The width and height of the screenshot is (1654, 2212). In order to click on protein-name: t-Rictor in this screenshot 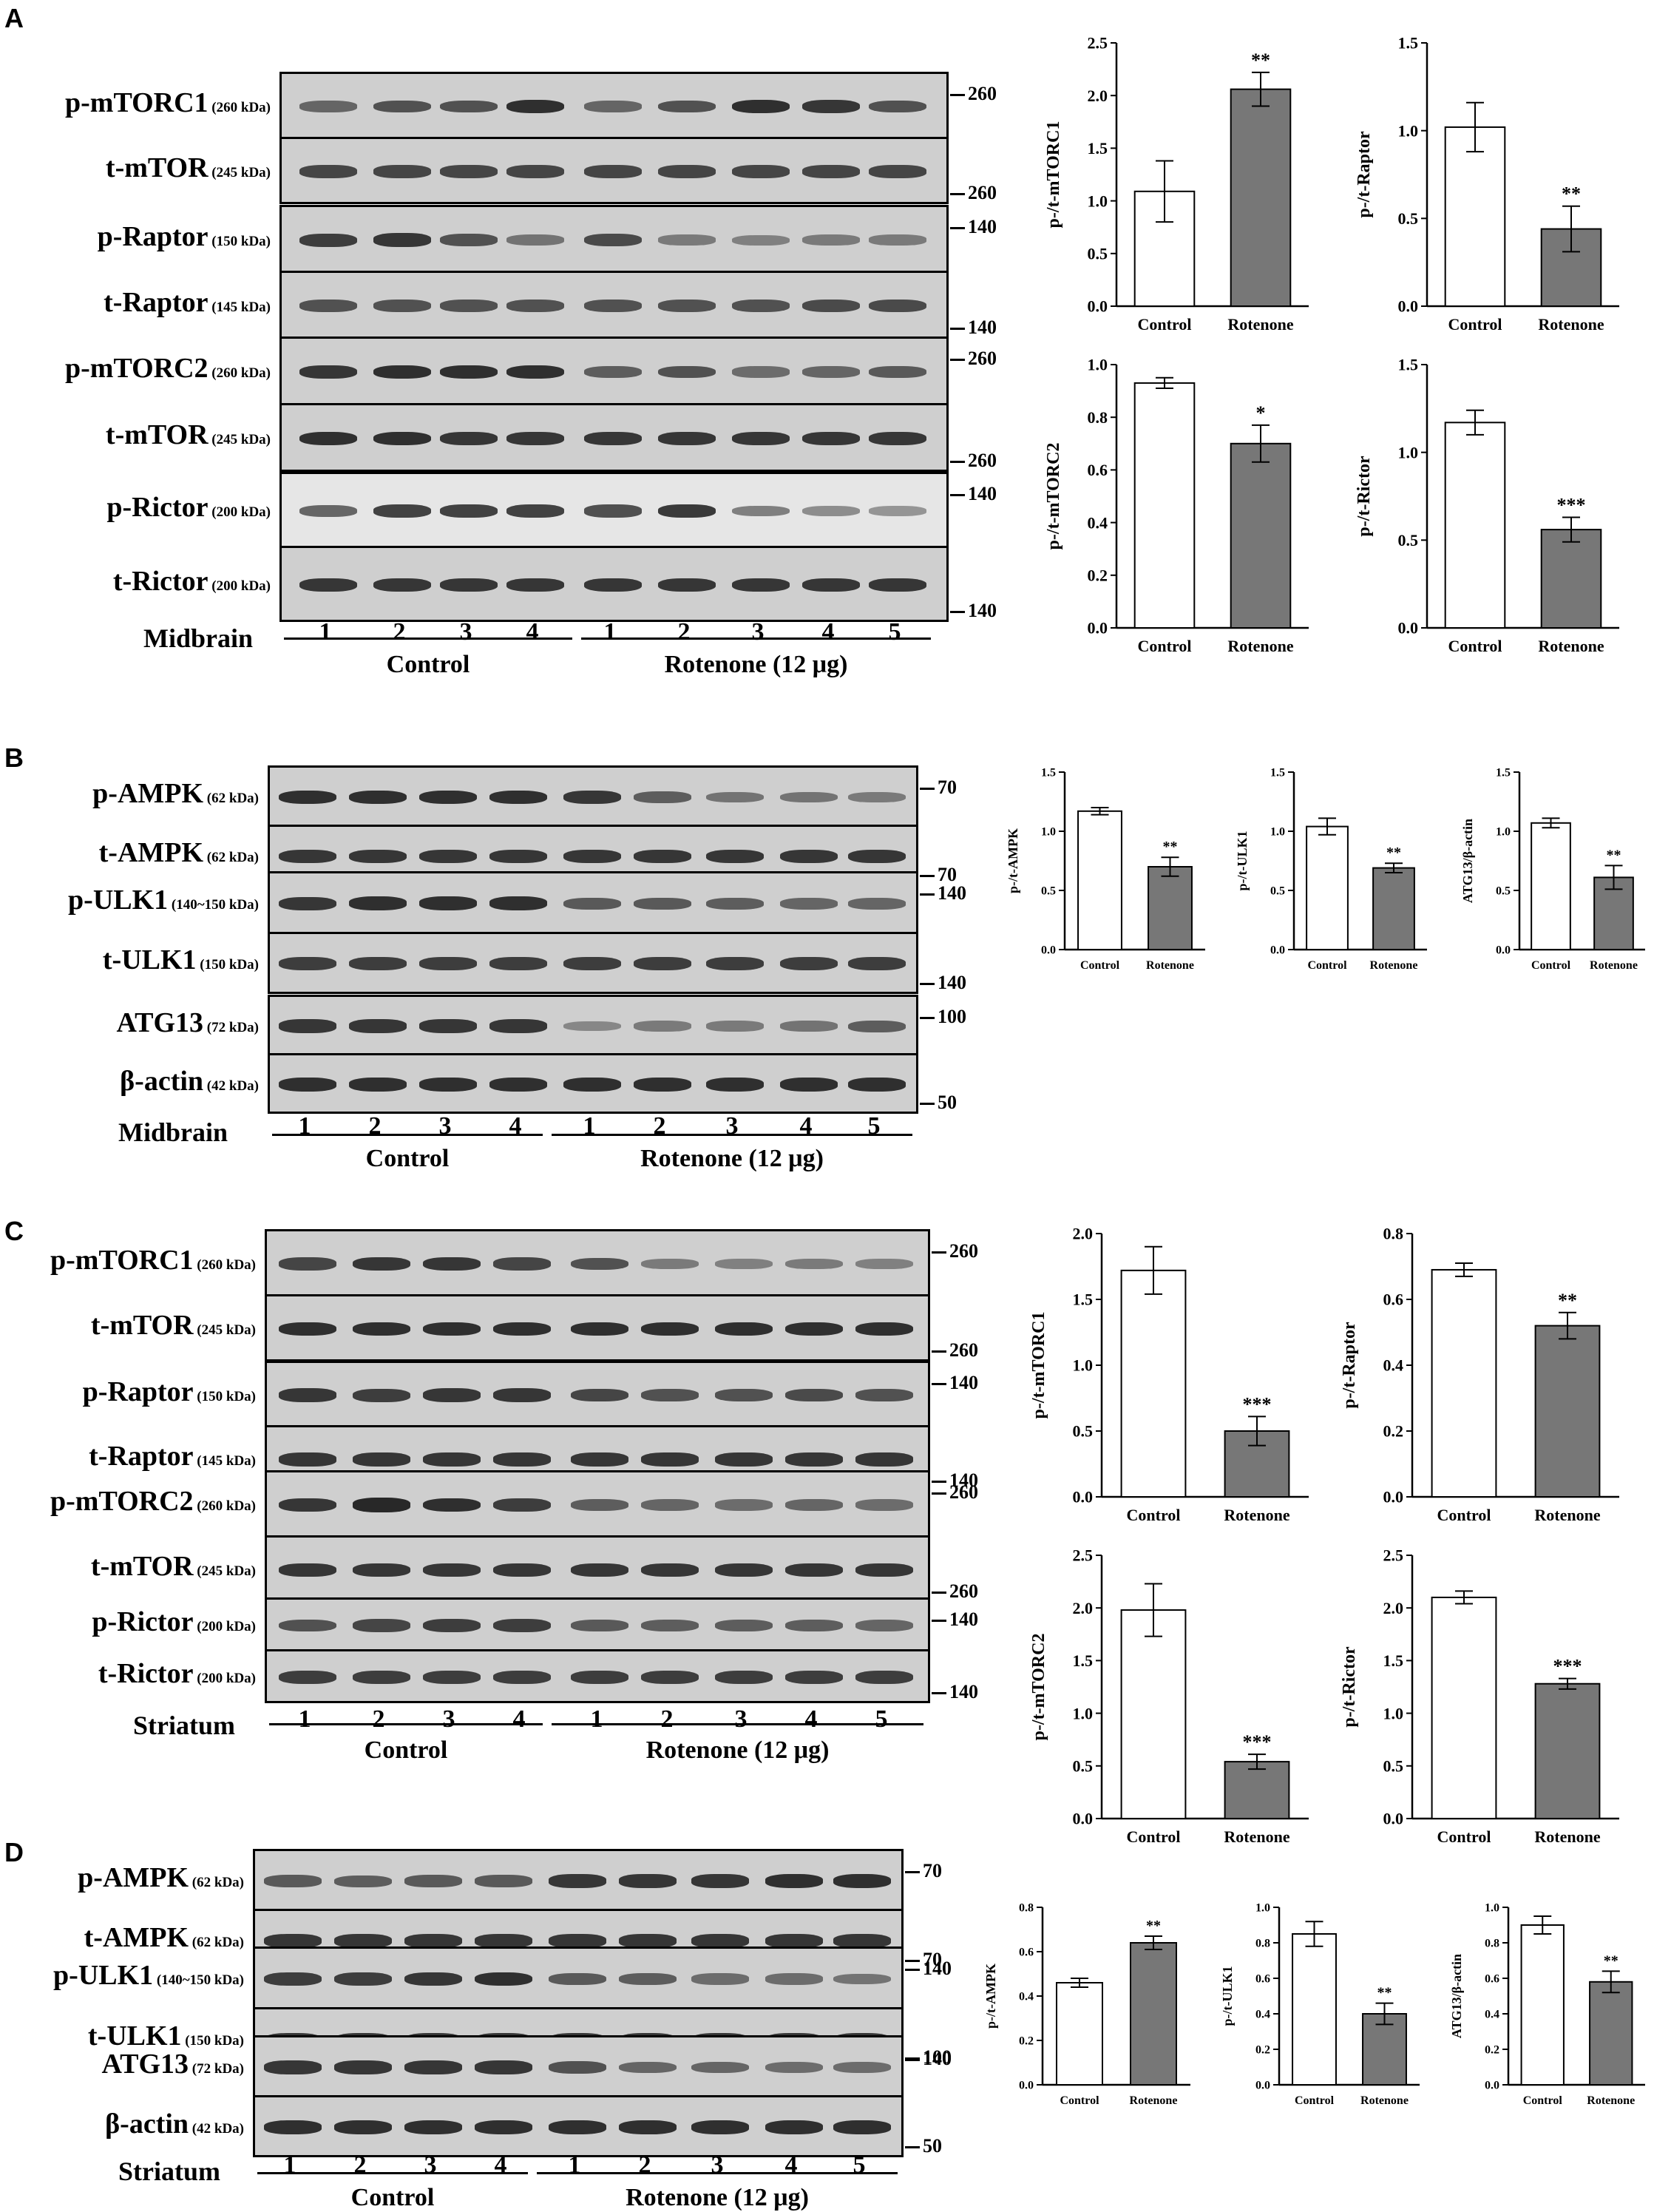, I will do `click(160, 581)`.